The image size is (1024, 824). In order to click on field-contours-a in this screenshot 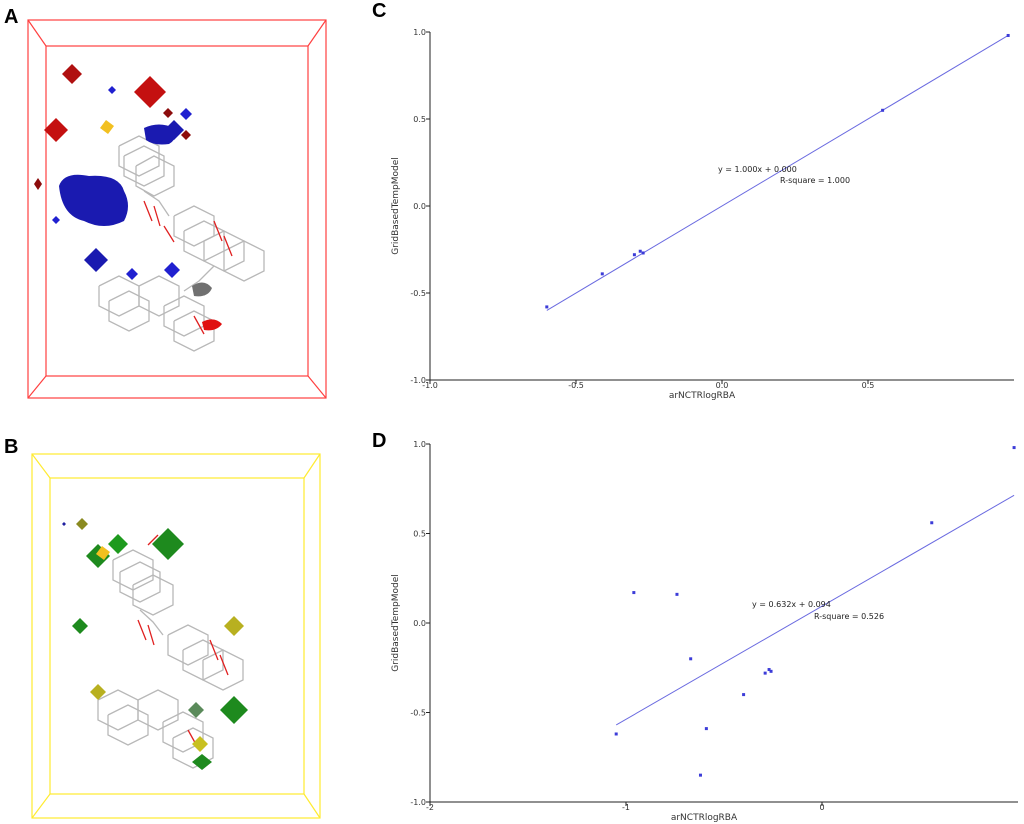, I will do `click(128, 197)`.